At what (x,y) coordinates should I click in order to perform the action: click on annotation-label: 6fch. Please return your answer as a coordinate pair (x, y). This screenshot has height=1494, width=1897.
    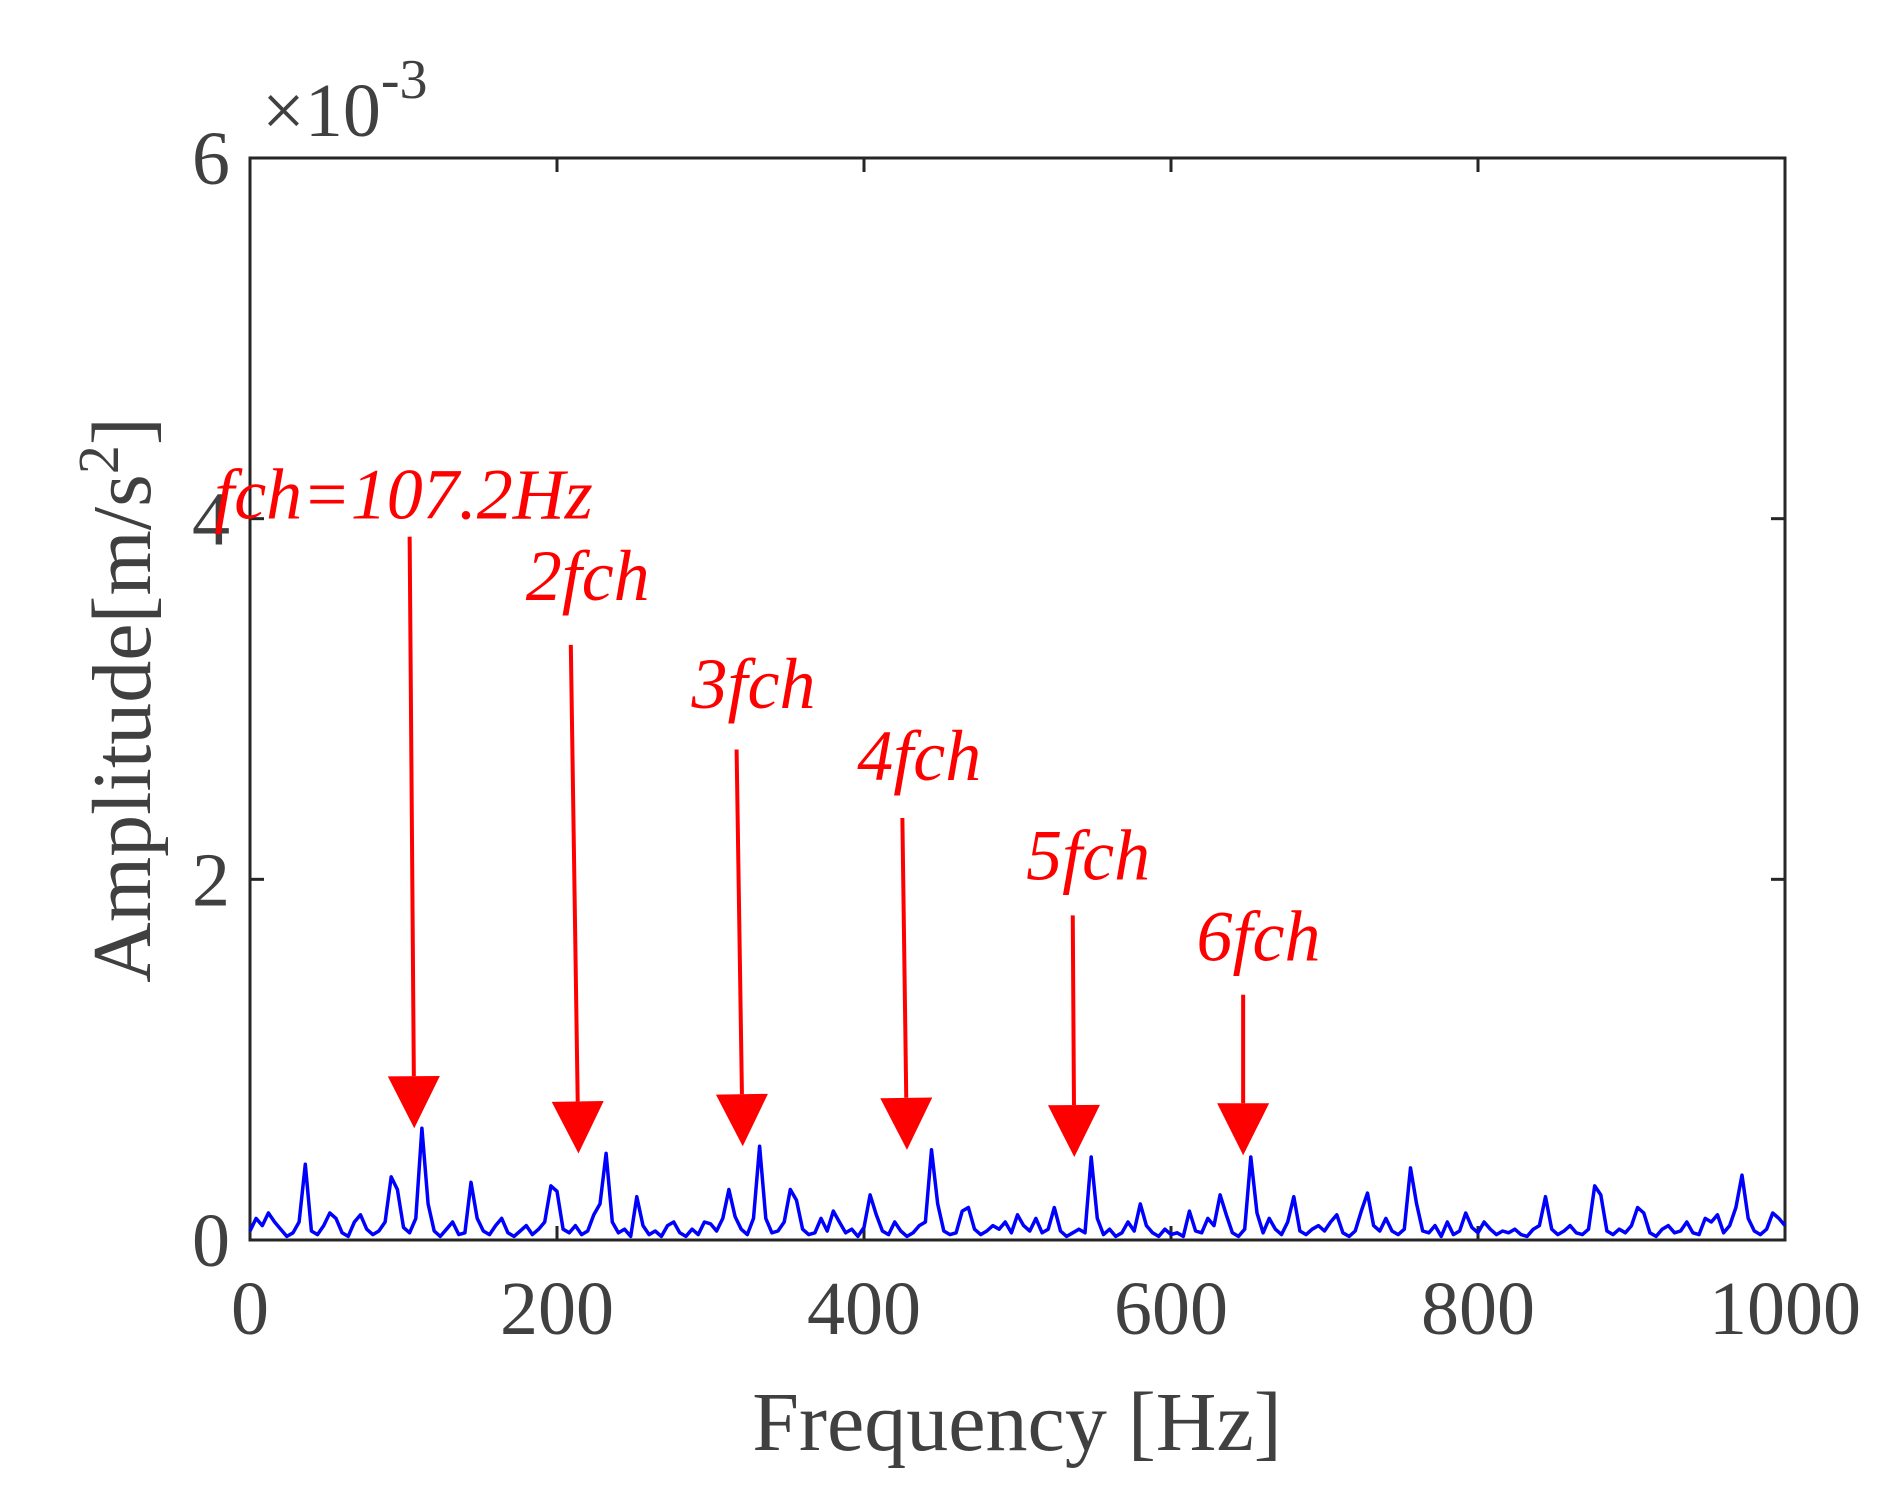
    Looking at the image, I should click on (1259, 936).